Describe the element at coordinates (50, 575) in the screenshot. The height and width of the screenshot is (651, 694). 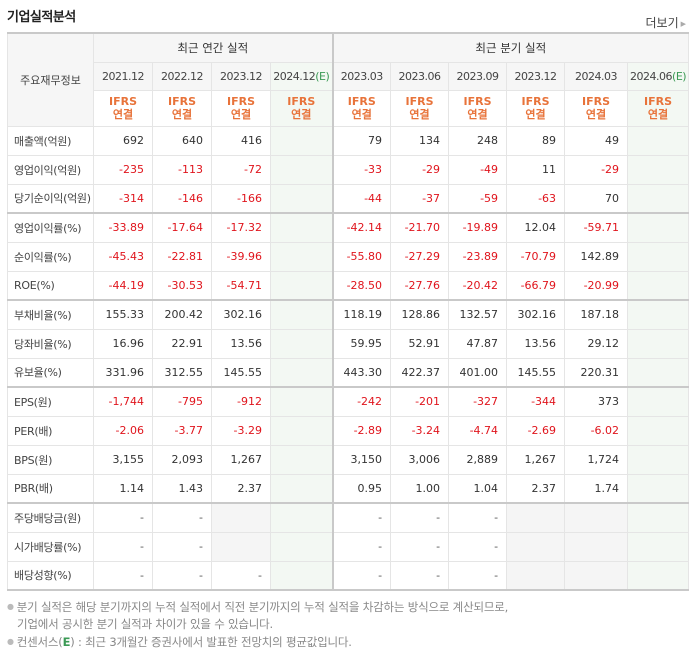
I see `row-label: 배당성향(%)` at that location.